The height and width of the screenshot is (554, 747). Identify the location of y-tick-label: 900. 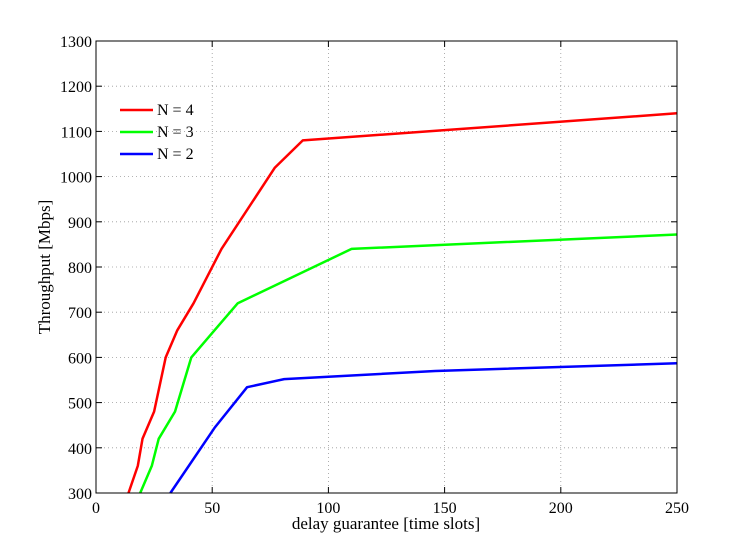
(80, 223).